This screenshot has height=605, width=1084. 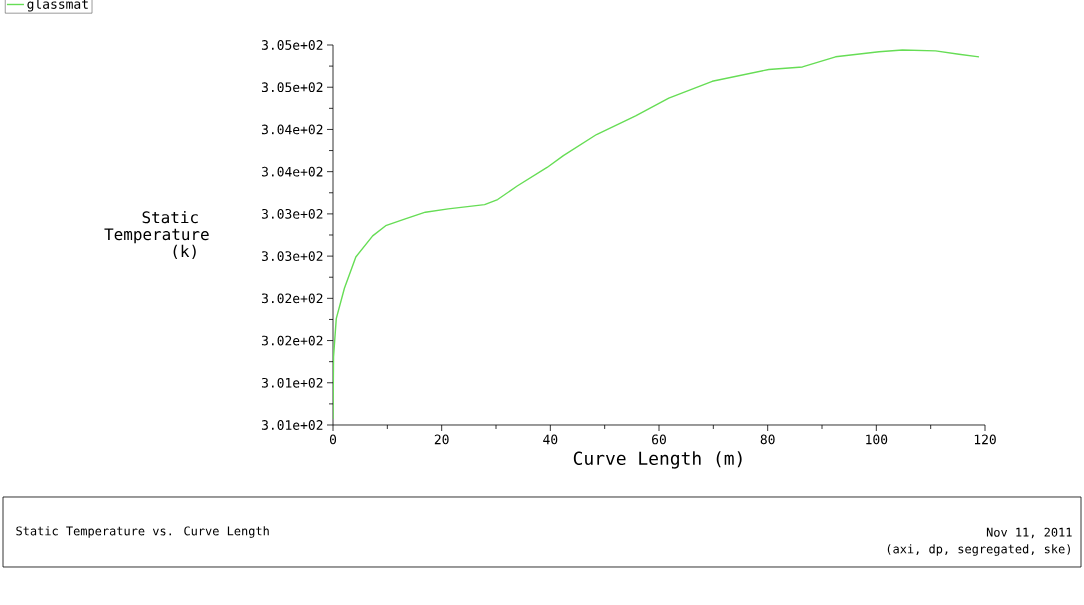 I want to click on x-tick-label: 40, so click(x=550, y=439).